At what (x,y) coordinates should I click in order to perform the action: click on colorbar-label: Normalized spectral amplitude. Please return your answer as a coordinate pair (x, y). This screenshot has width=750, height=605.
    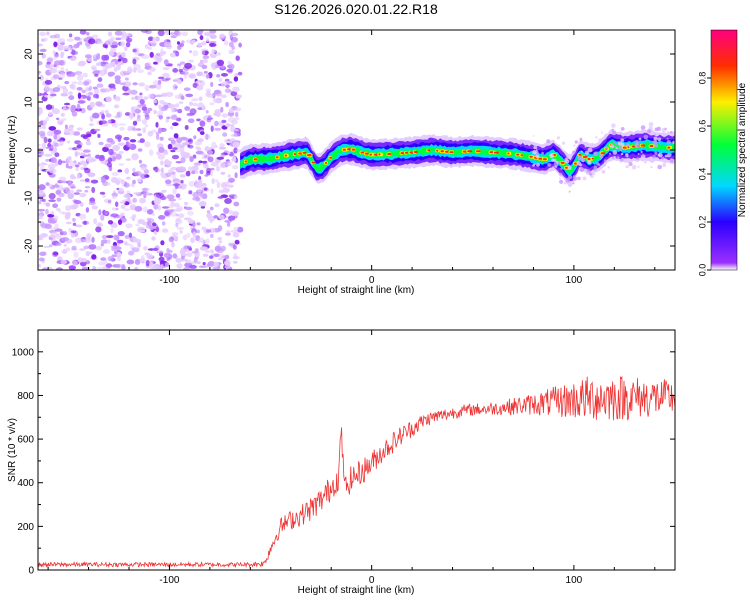
    Looking at the image, I should click on (742, 149).